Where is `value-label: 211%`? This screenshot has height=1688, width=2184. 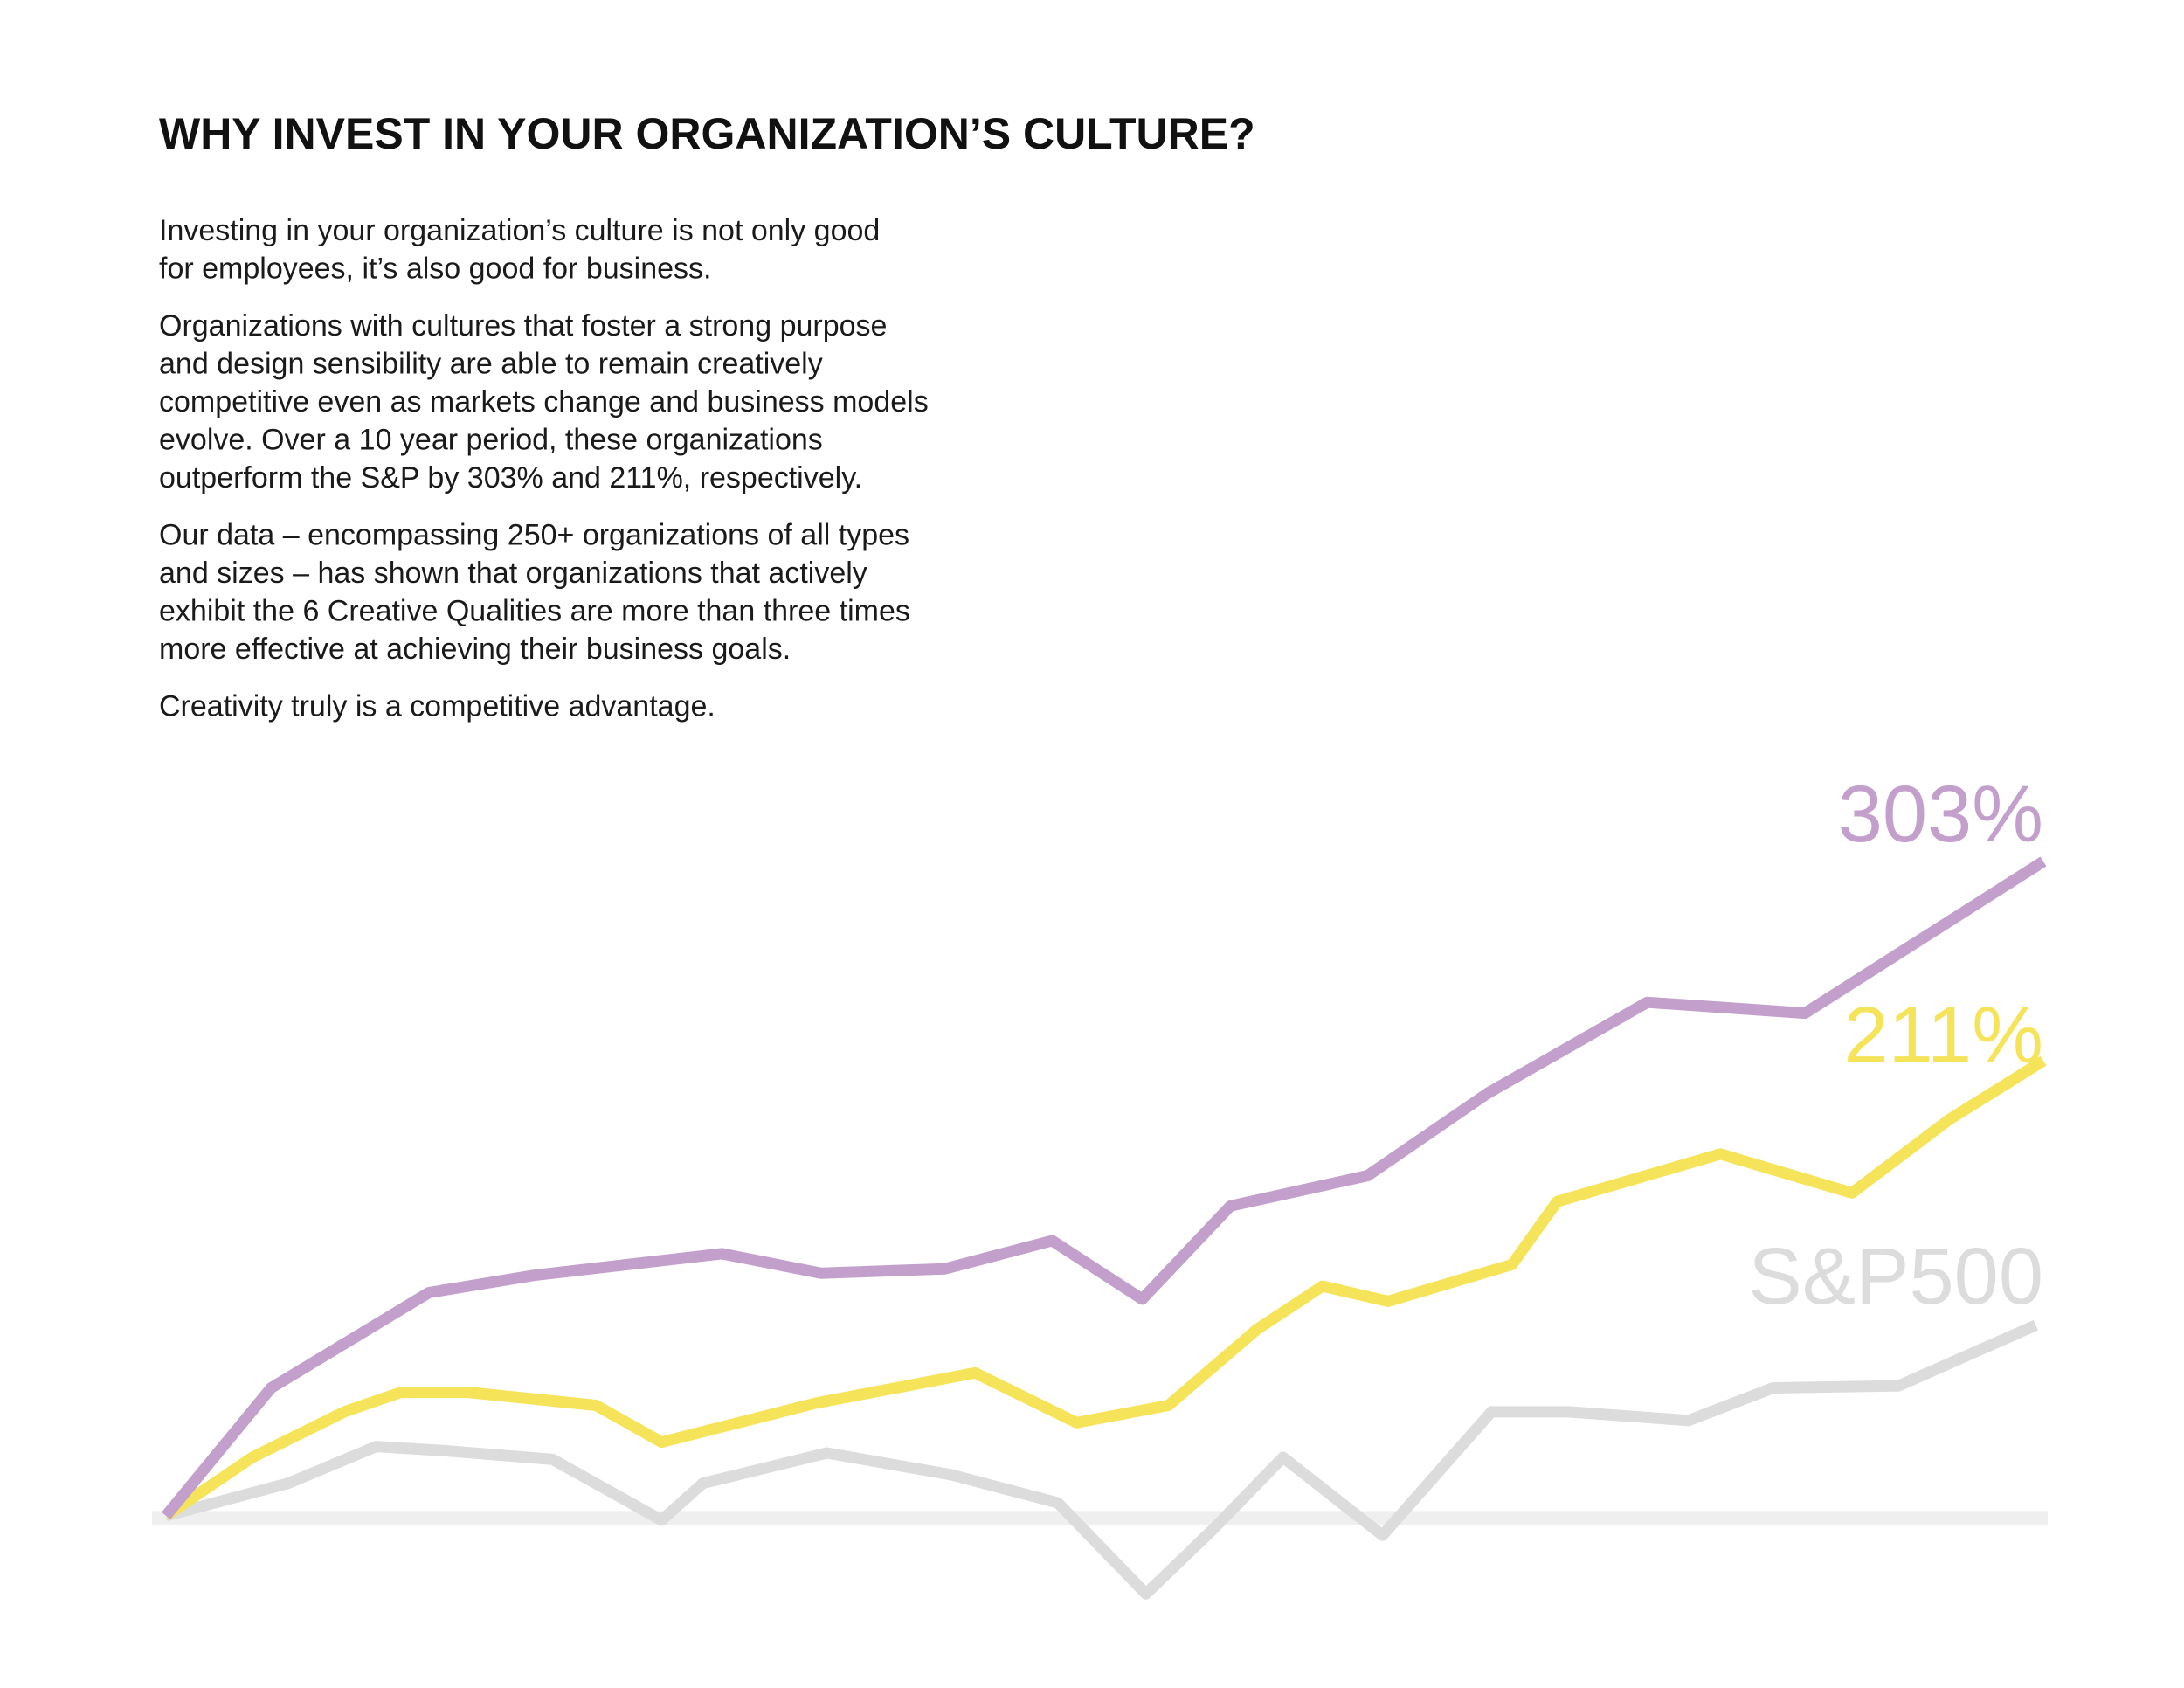 value-label: 211% is located at coordinates (1943, 1035).